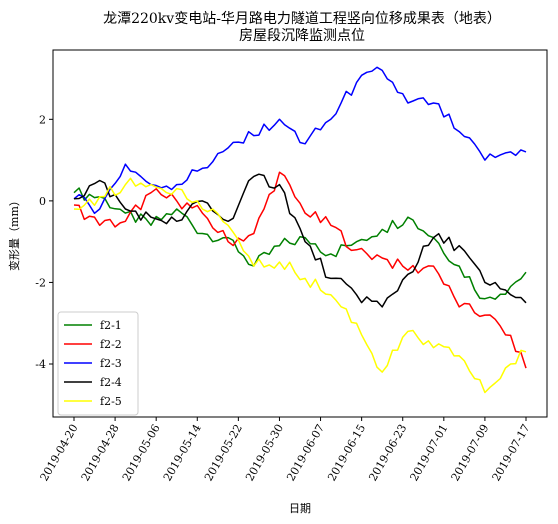 The image size is (558, 524). I want to click on y-tick-label: -4, so click(40, 364).